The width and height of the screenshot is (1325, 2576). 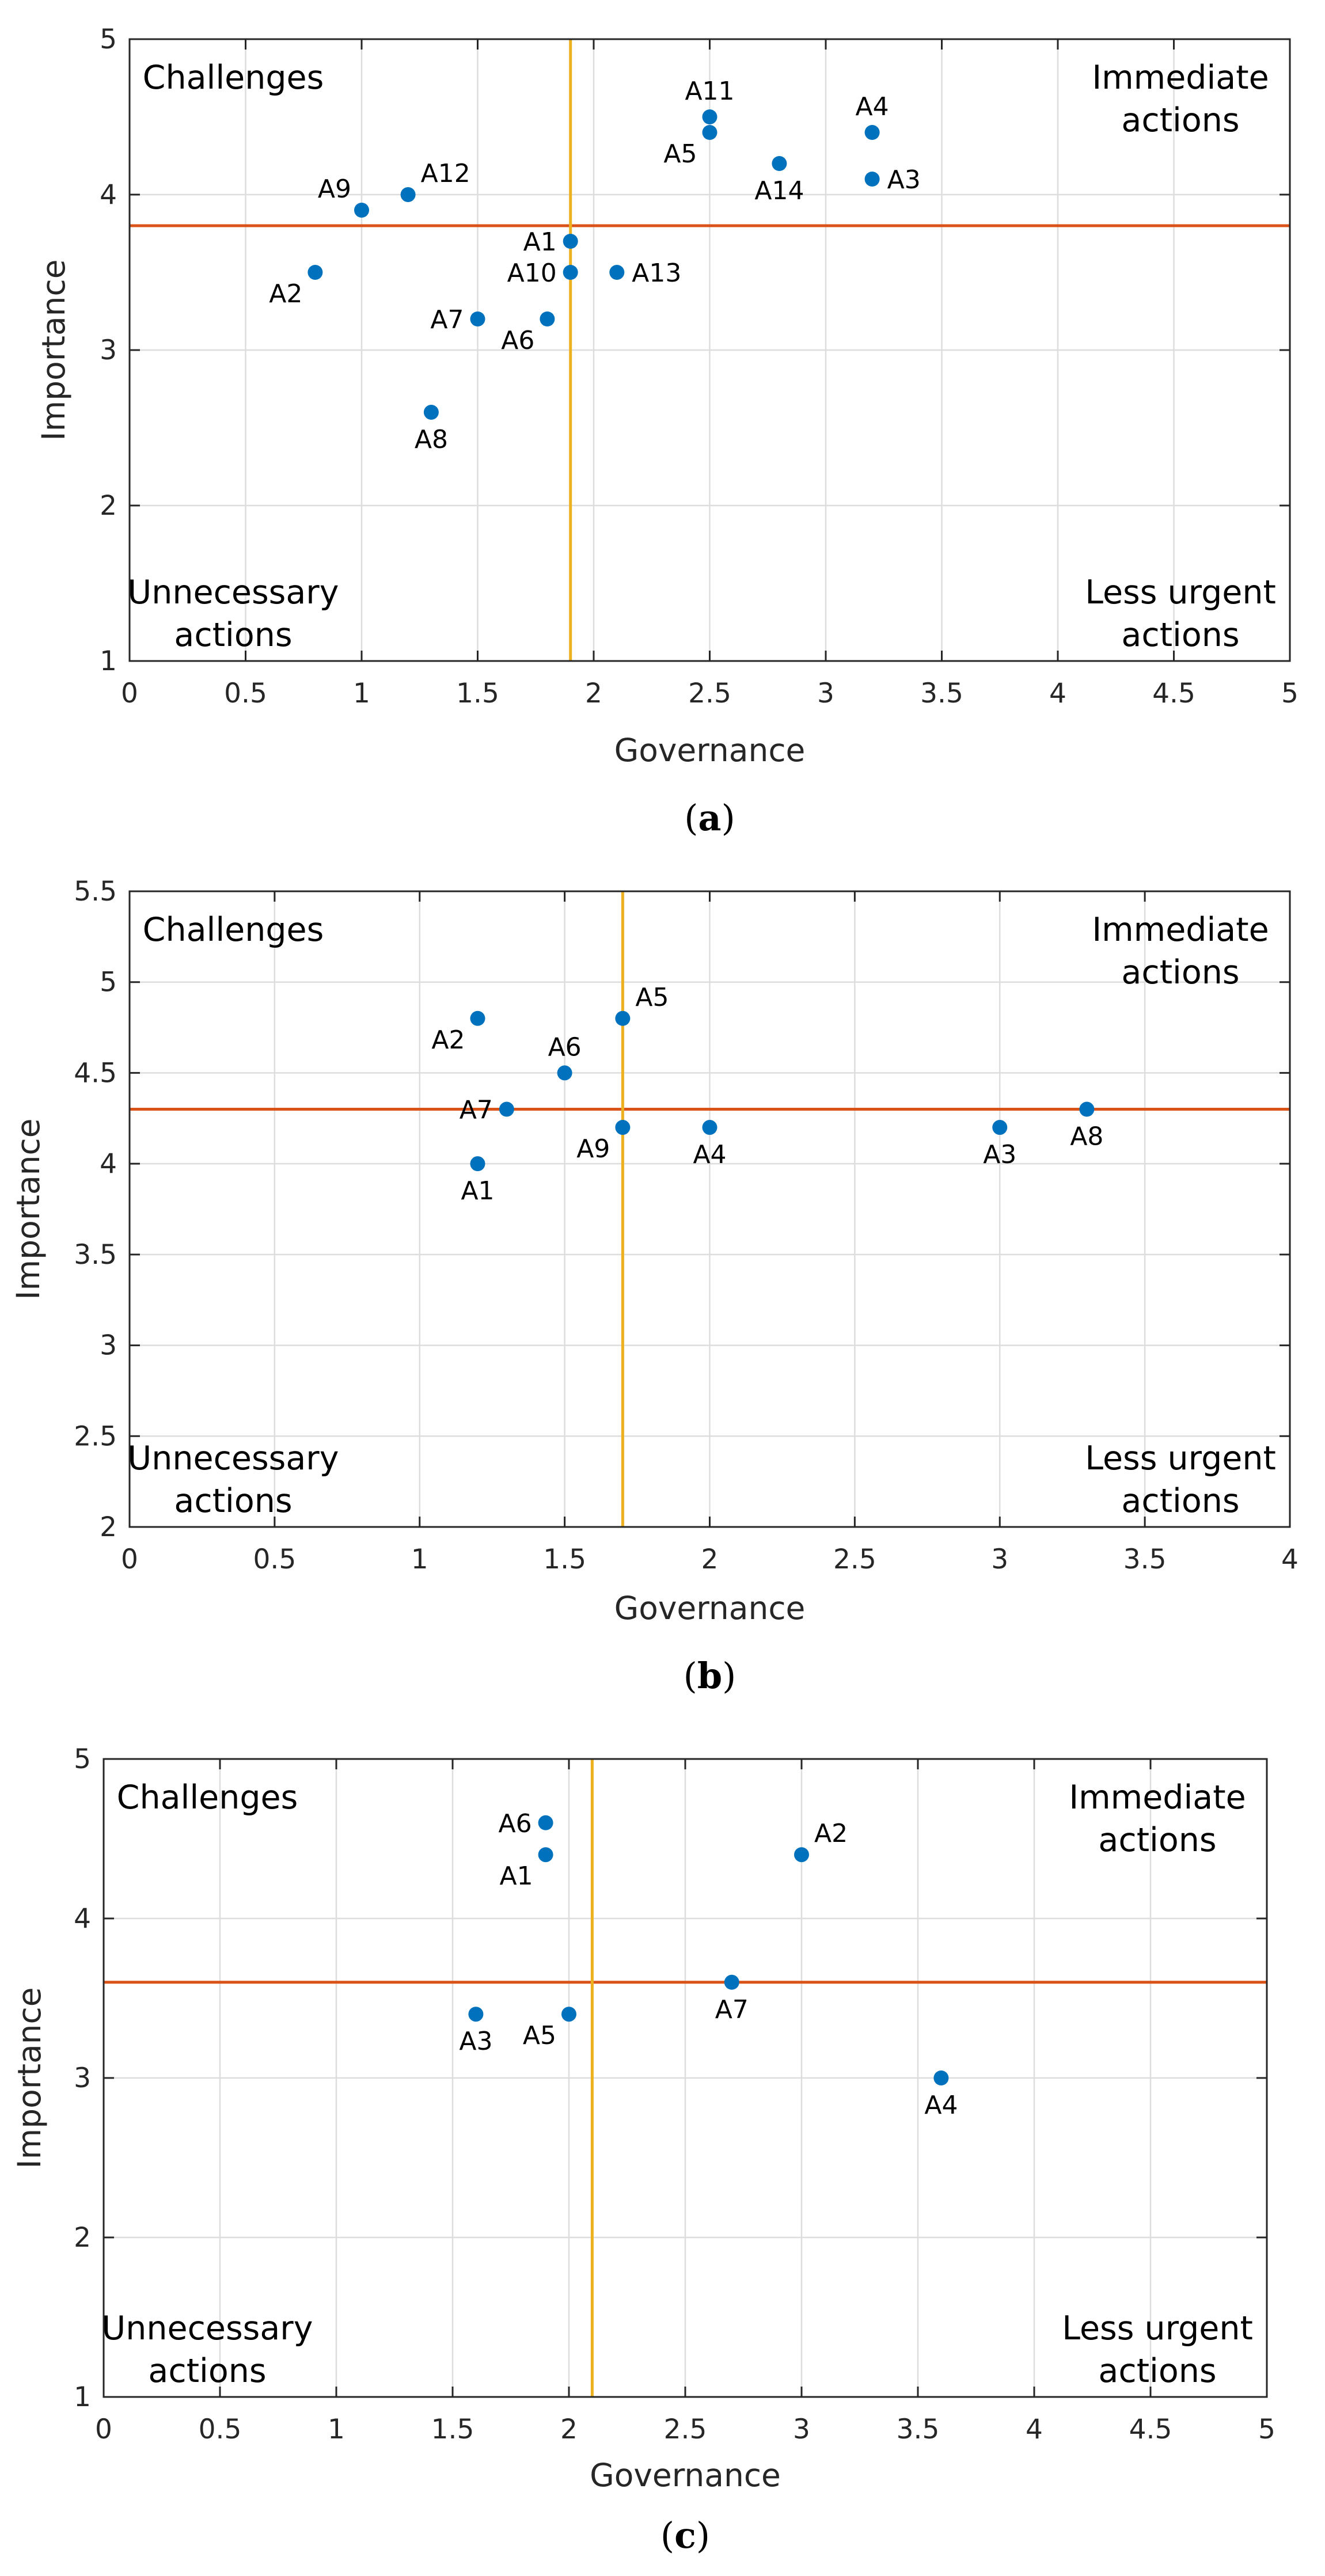 What do you see at coordinates (1173, 693) in the screenshot?
I see `x-tick-label: 4.5` at bounding box center [1173, 693].